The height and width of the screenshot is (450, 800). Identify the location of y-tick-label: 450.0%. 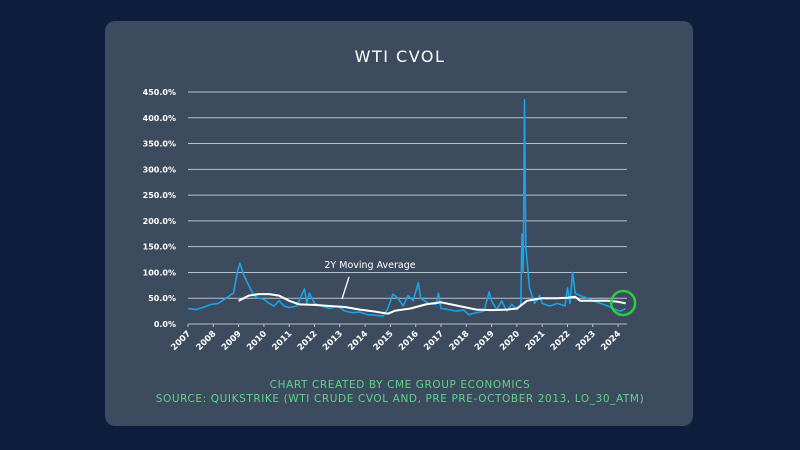
(159, 92).